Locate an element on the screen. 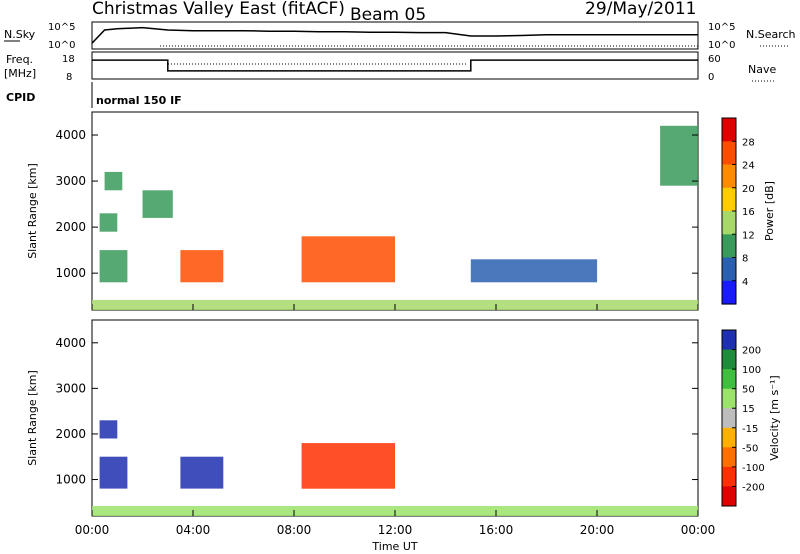 The height and width of the screenshot is (554, 800). beam-label: Beam 05 is located at coordinates (388, 15).